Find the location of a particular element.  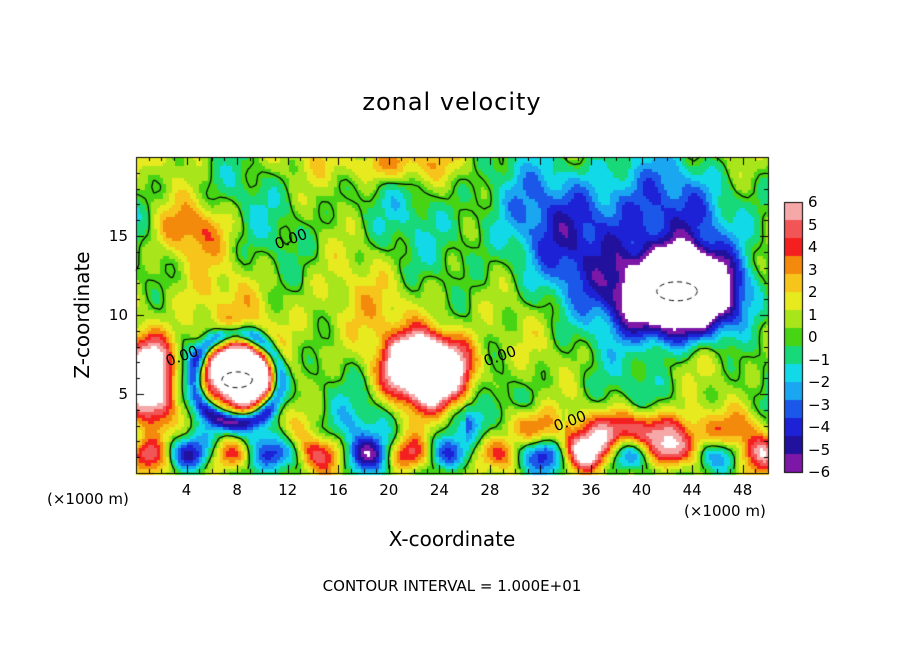

colorbar-tick-label: −1 is located at coordinates (819, 359).